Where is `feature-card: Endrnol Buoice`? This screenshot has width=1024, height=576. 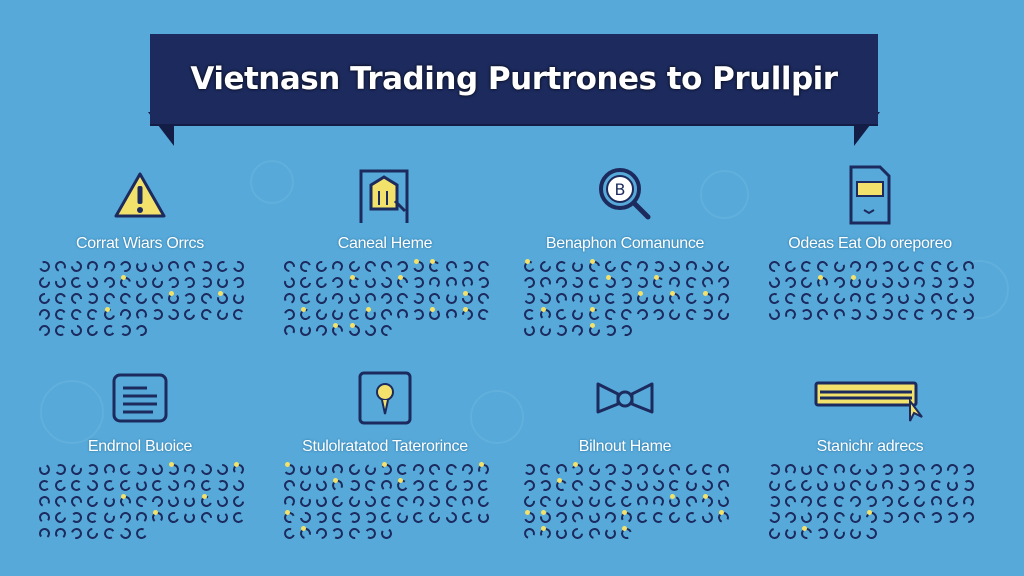 feature-card: Endrnol Buoice is located at coordinates (140, 455).